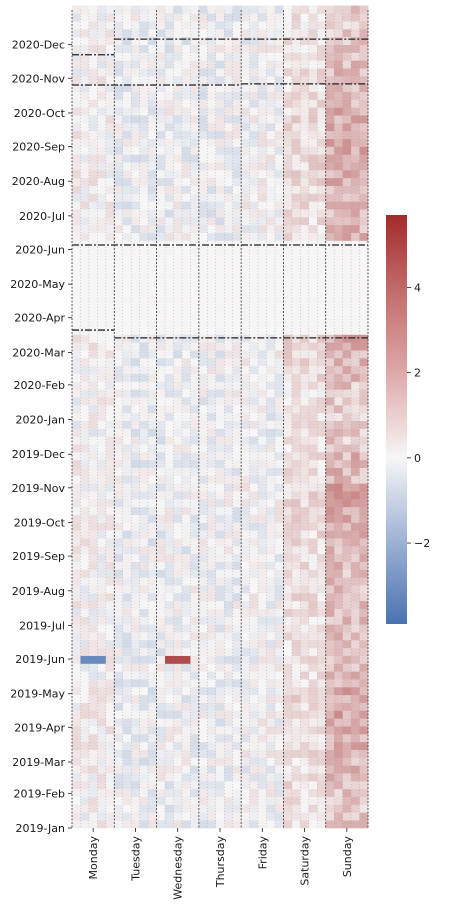 This screenshot has height=908, width=454. What do you see at coordinates (178, 868) in the screenshot?
I see `x-tick-label: Wednesday` at bounding box center [178, 868].